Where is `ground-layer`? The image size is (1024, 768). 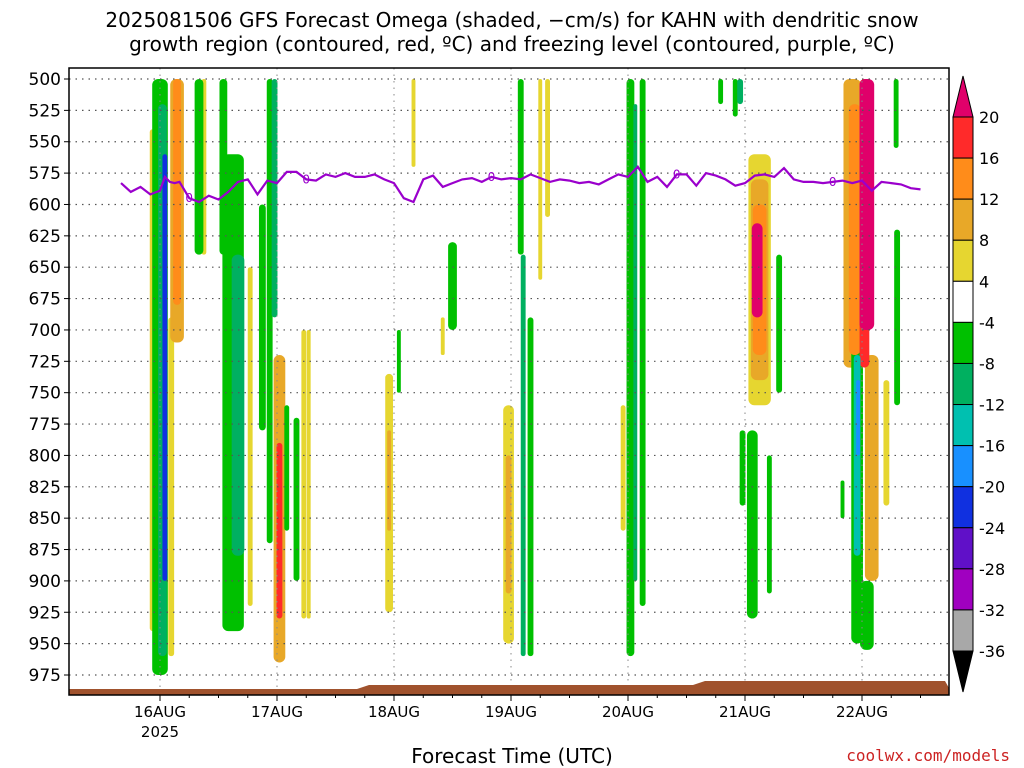
ground-layer is located at coordinates (509, 688).